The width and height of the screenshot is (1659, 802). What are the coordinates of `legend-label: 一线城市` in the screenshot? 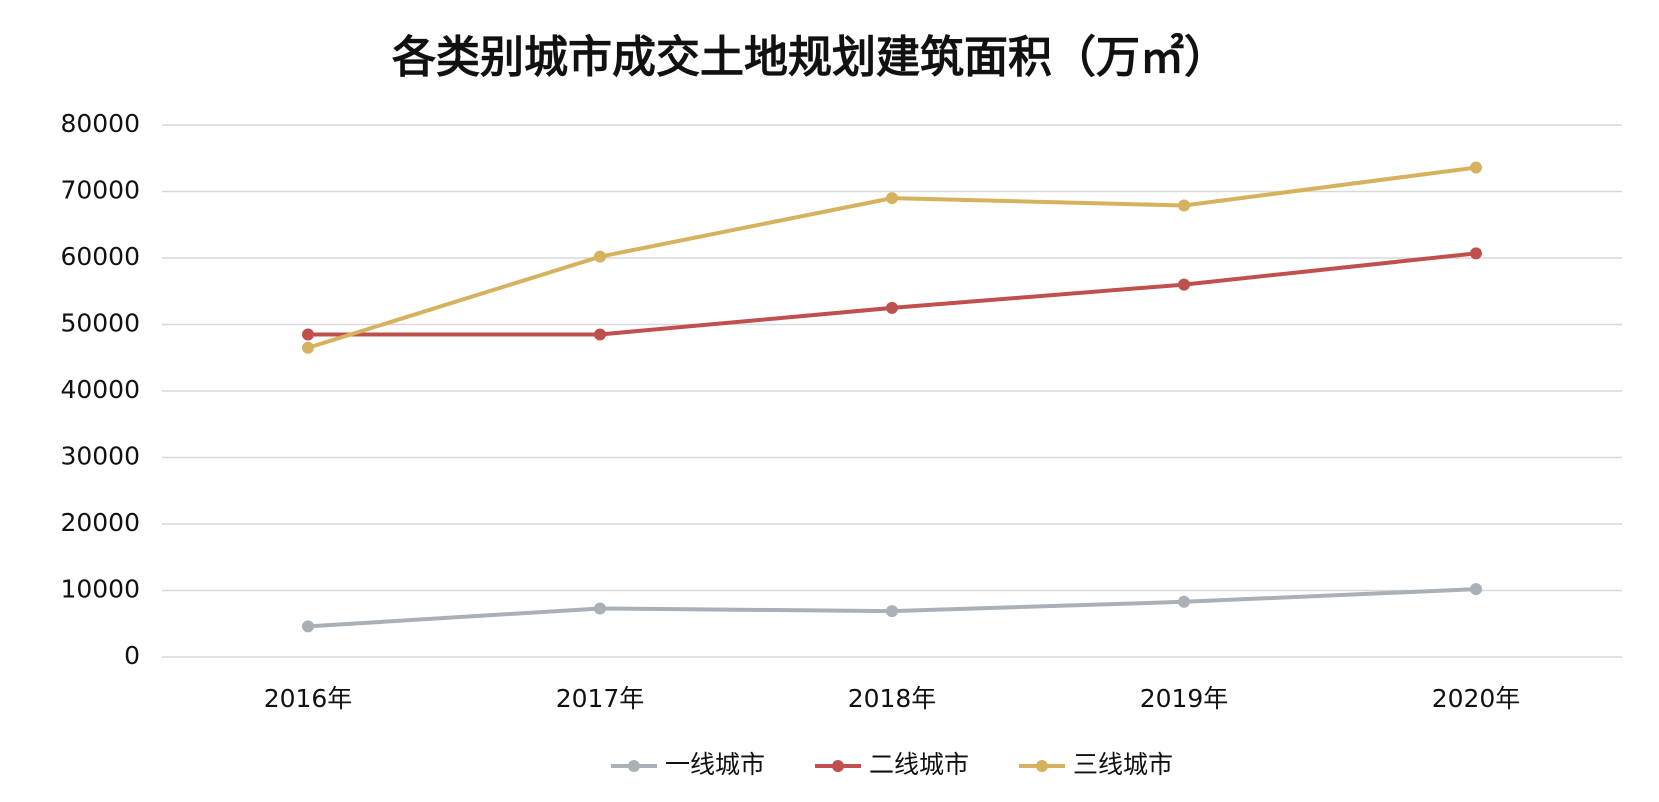 It's located at (715, 764).